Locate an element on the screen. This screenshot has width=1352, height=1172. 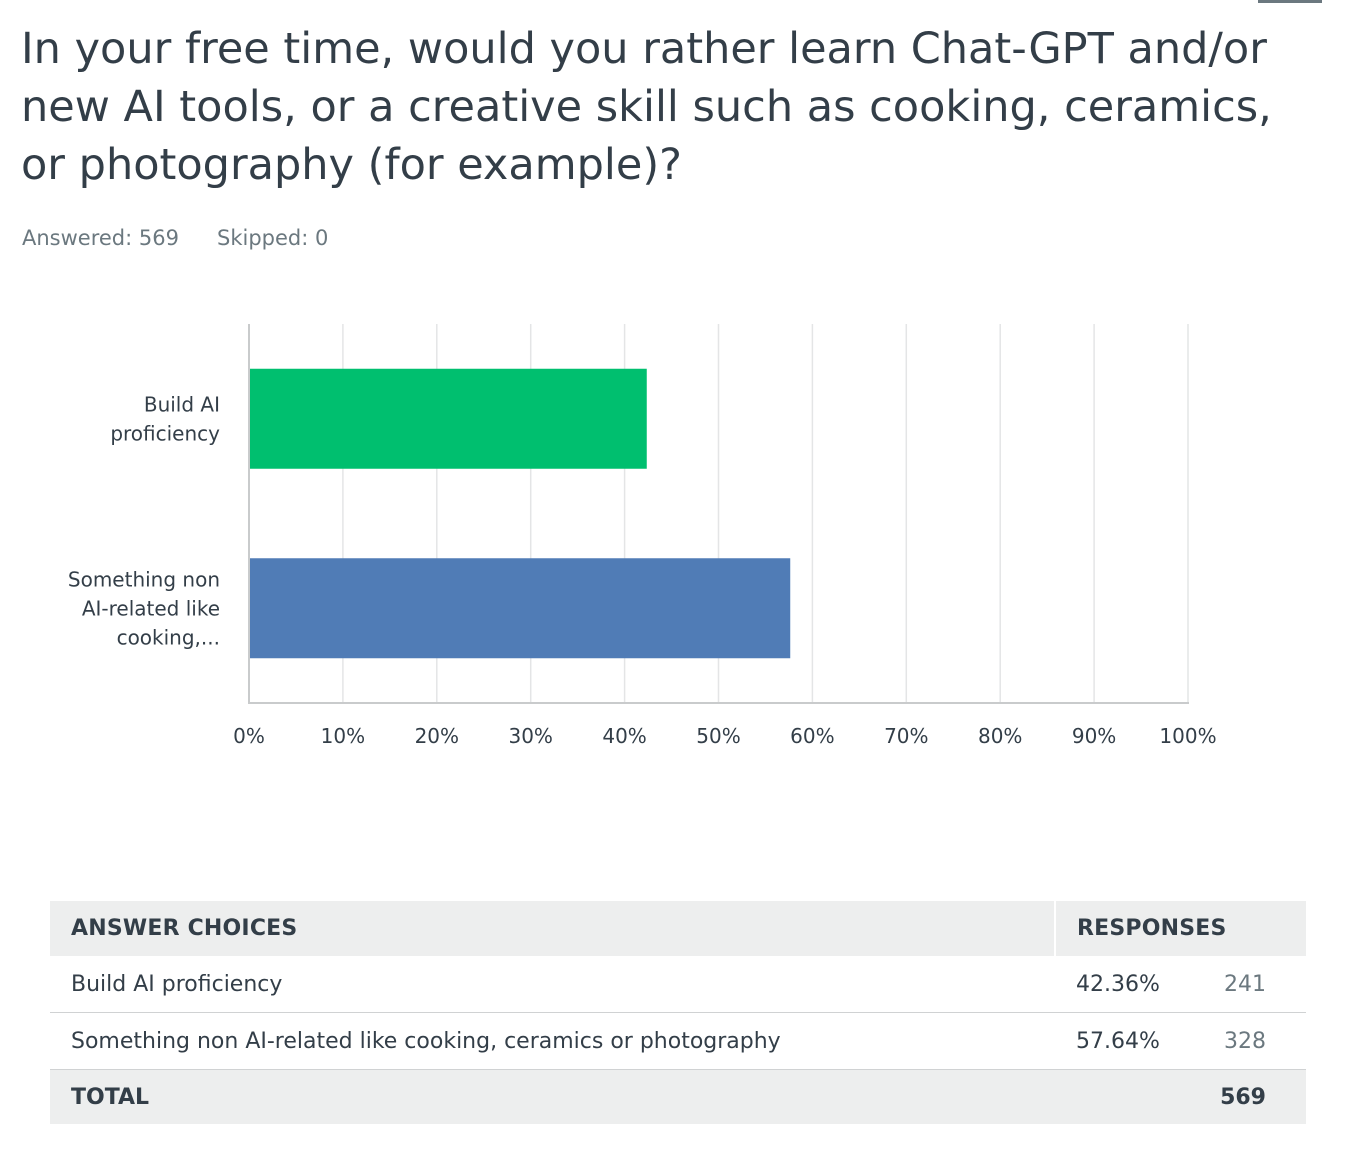
x-tick-label: 50% is located at coordinates (718, 736).